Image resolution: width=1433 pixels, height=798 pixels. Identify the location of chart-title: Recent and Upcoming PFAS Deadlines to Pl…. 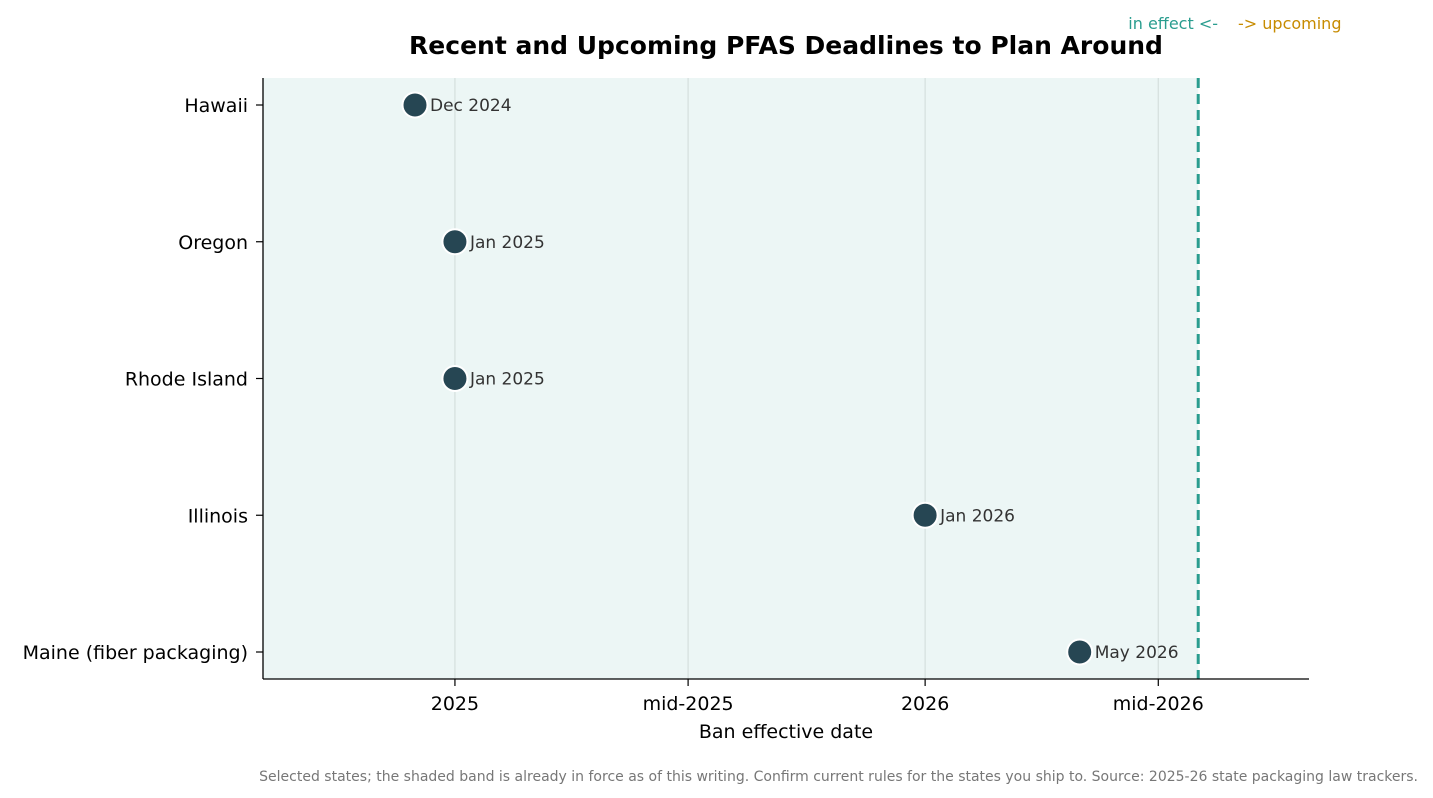
(786, 45).